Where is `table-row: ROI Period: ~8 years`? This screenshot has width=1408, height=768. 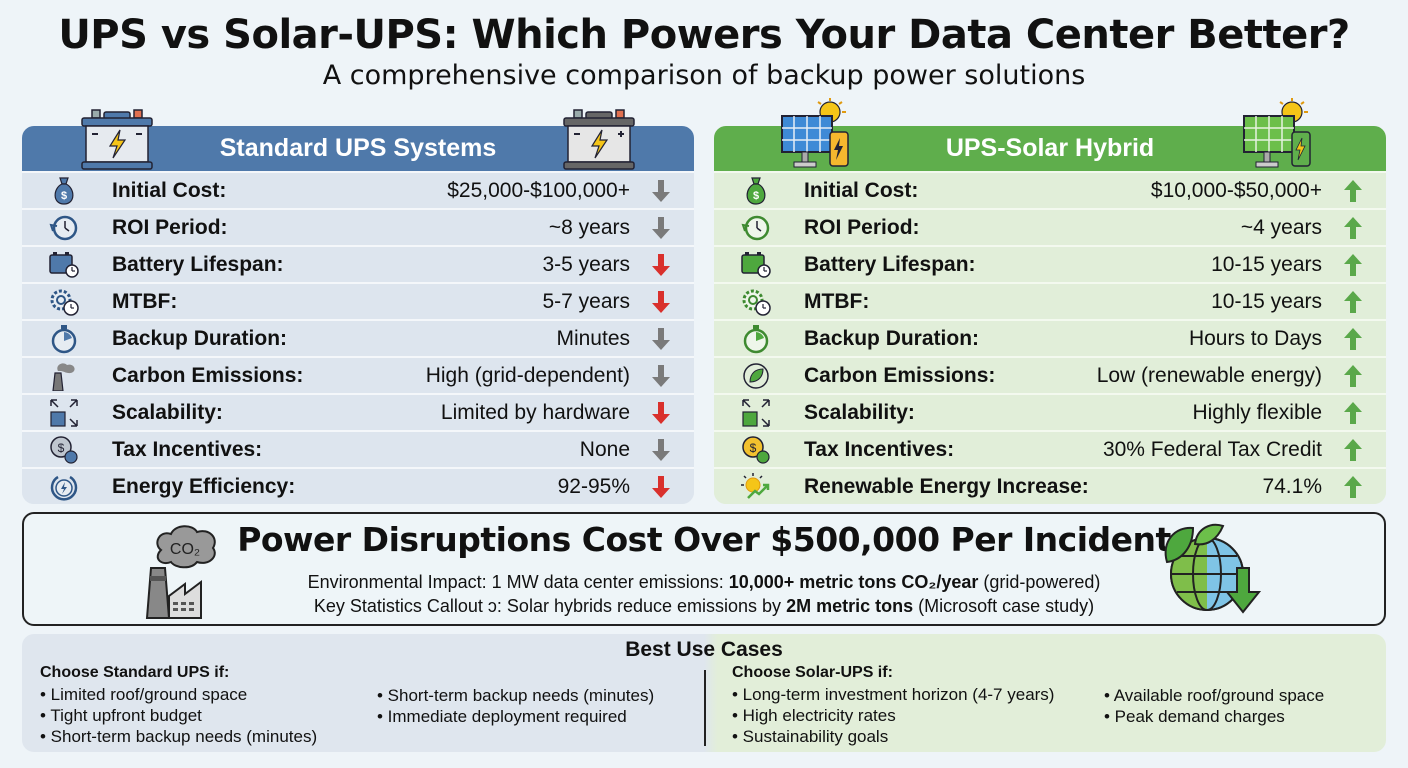 table-row: ROI Period: ~8 years is located at coordinates (358, 226).